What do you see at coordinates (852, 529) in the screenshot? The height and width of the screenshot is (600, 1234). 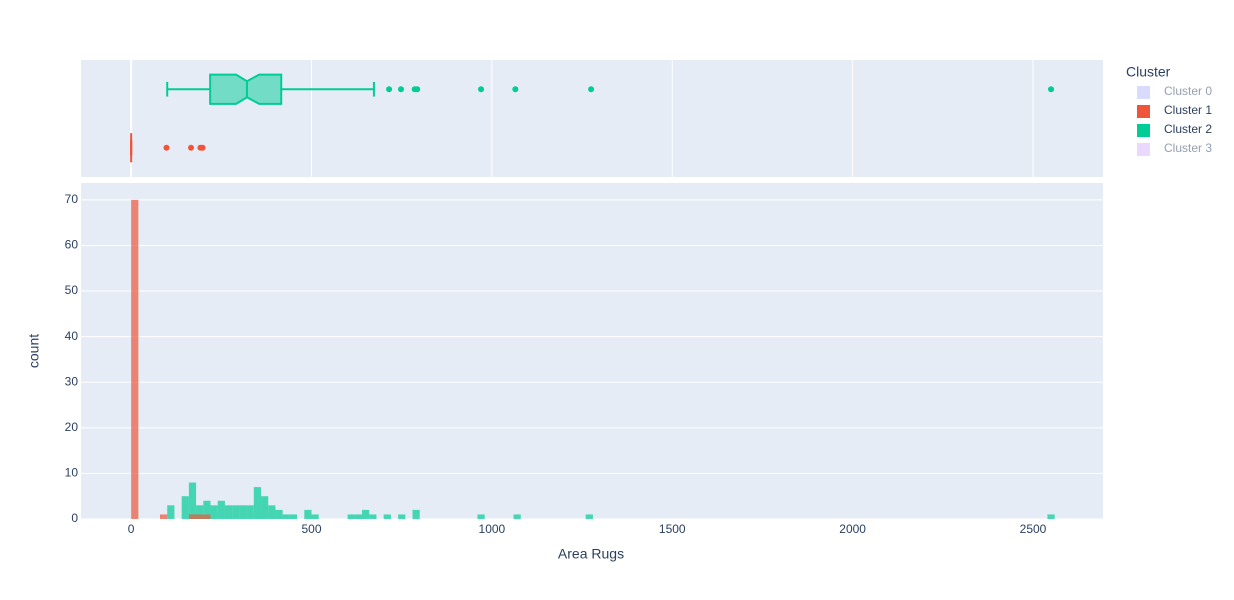 I see `x-tick-label: 2000` at bounding box center [852, 529].